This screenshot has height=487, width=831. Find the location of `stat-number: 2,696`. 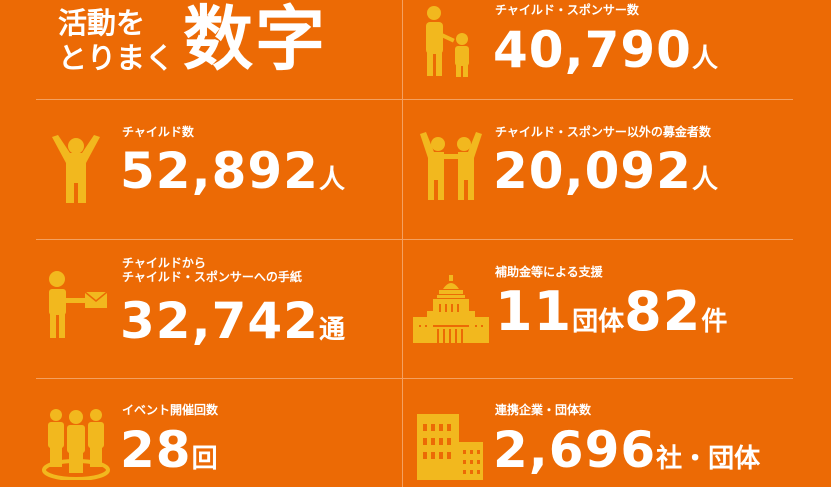

stat-number: 2,696 is located at coordinates (575, 450).